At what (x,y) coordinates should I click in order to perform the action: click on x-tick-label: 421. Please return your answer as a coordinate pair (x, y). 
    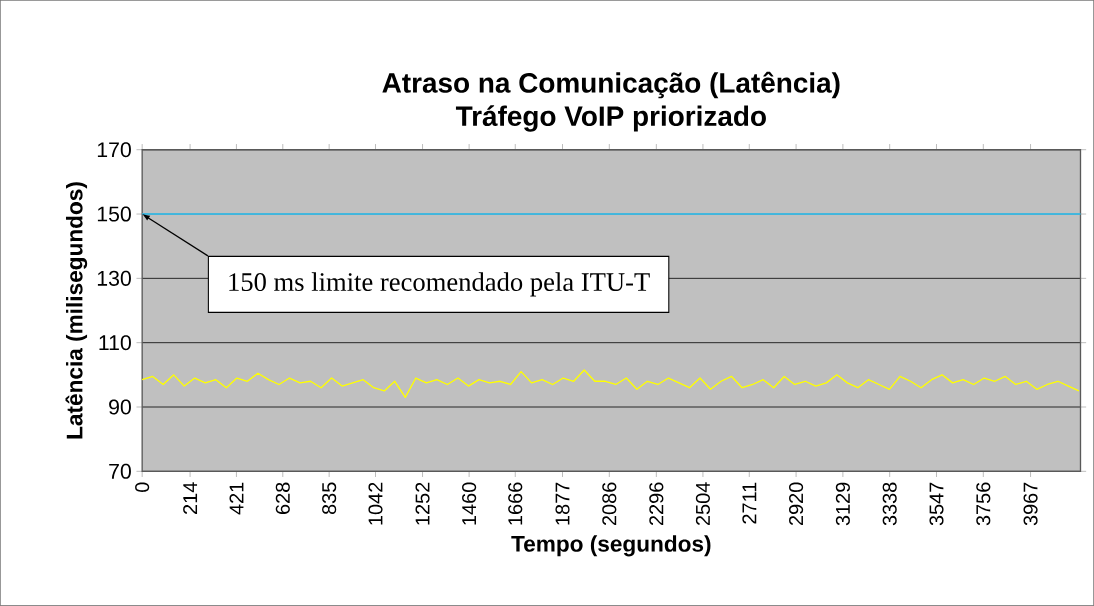
    Looking at the image, I should click on (236, 498).